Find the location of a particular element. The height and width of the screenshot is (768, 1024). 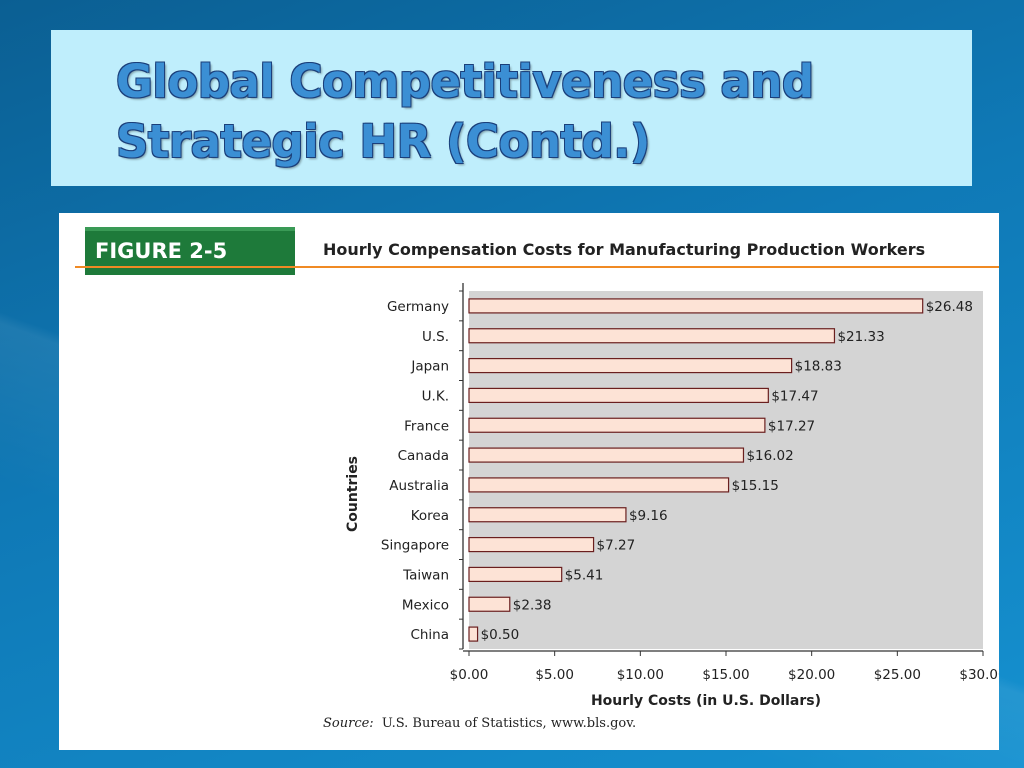

x-tick-label: $20.00 is located at coordinates (811, 675).